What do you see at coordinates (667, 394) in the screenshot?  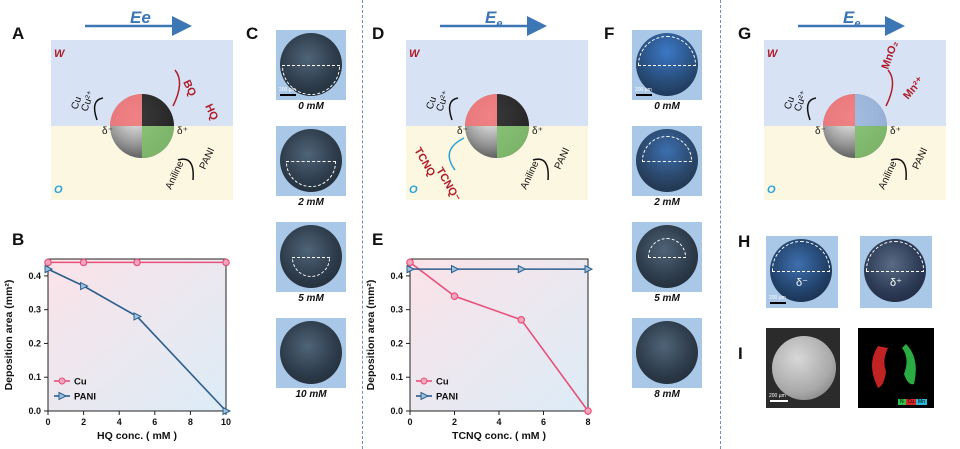 I see `concentration-label-f-3: 8 mM` at bounding box center [667, 394].